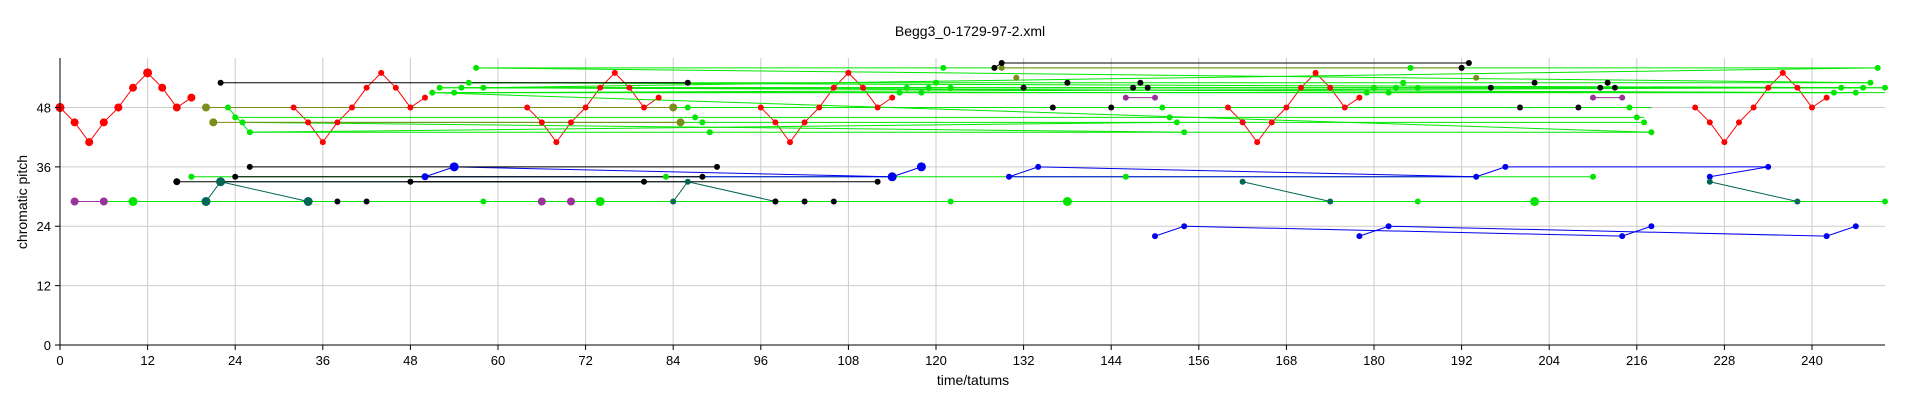 Image resolution: width=1920 pixels, height=401 pixels. What do you see at coordinates (44, 286) in the screenshot?
I see `y-tick-label: 12` at bounding box center [44, 286].